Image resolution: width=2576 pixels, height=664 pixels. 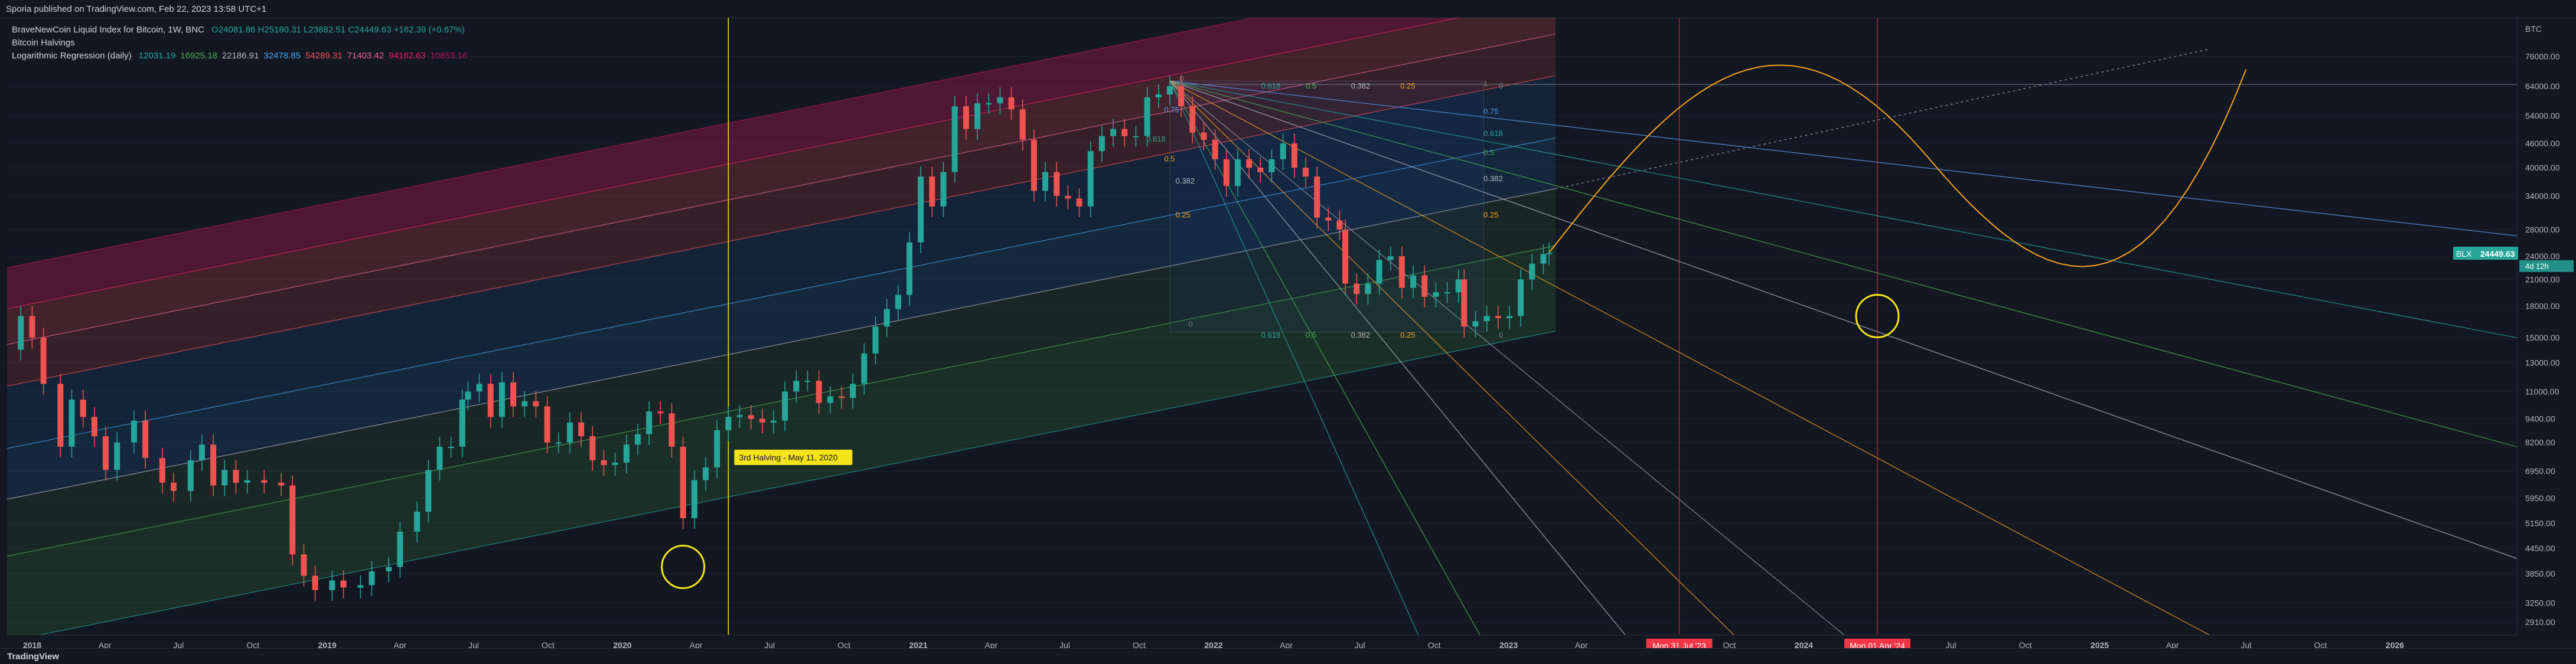 I want to click on badge-price: 24449.63, so click(x=2498, y=253).